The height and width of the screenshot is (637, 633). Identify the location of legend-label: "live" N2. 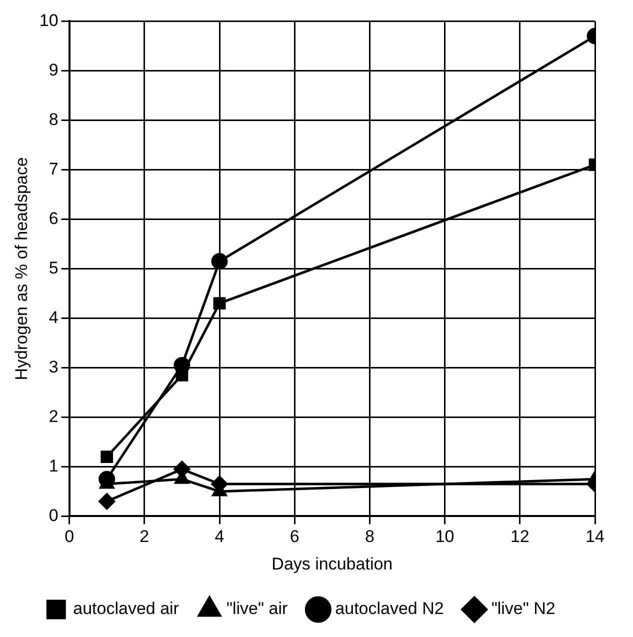
(523, 608).